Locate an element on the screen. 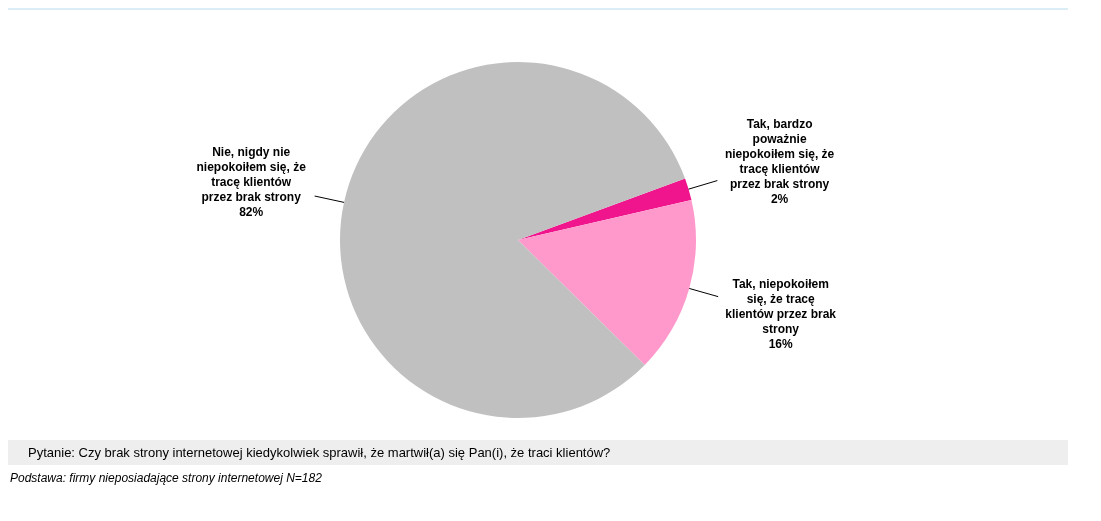 Image resolution: width=1101 pixels, height=521 pixels. text: Podstawa: firmy nieposiadające strony internetowej N=182 is located at coordinates (166, 477).